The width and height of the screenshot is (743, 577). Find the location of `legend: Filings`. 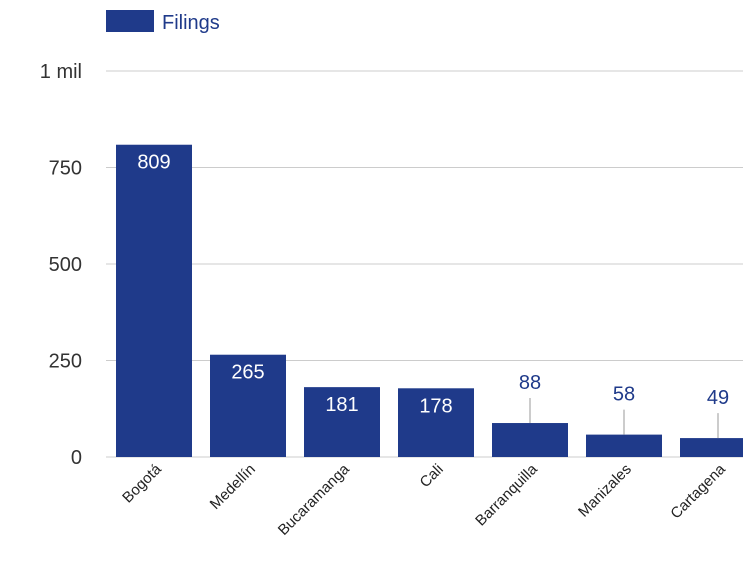

legend: Filings is located at coordinates (163, 22).